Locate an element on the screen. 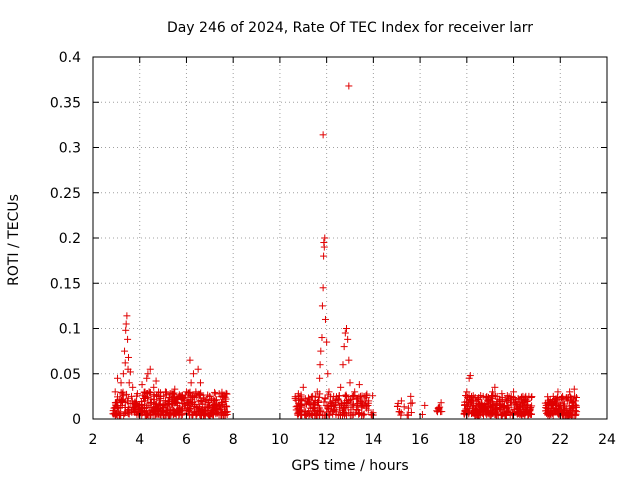 The width and height of the screenshot is (640, 480). x-tick-label: 22 is located at coordinates (560, 440).